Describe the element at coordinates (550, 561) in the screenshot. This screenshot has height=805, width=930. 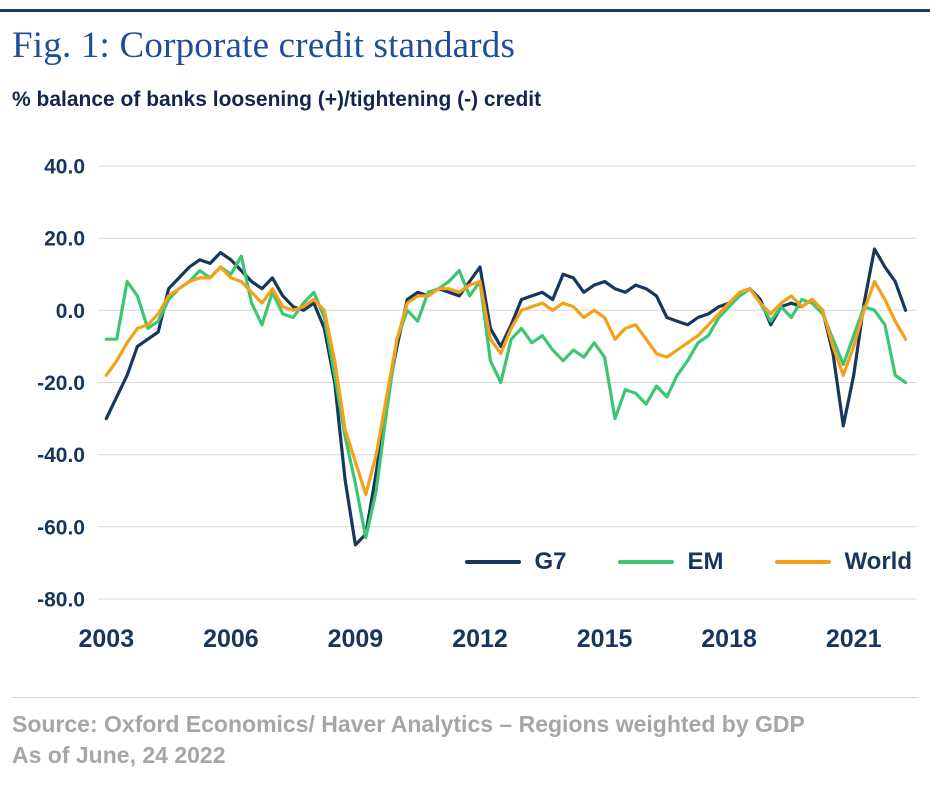
I see `legend-label-g7: G7` at that location.